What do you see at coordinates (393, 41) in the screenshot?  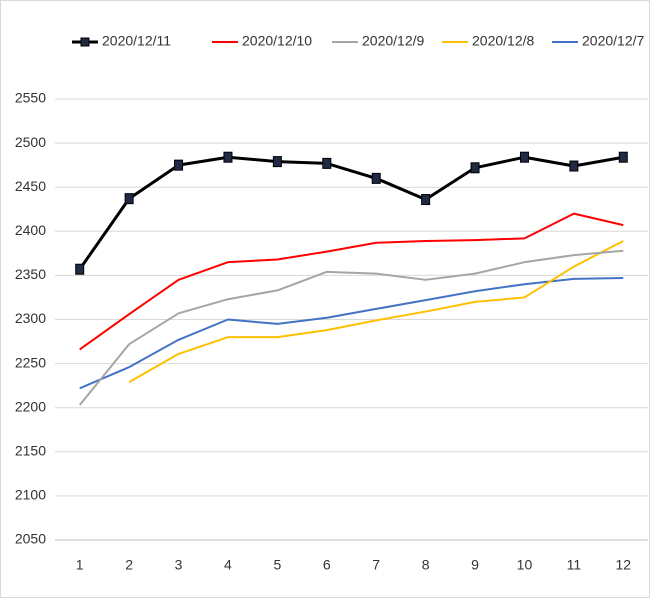 I see `legend-label: 2020/12/9` at bounding box center [393, 41].